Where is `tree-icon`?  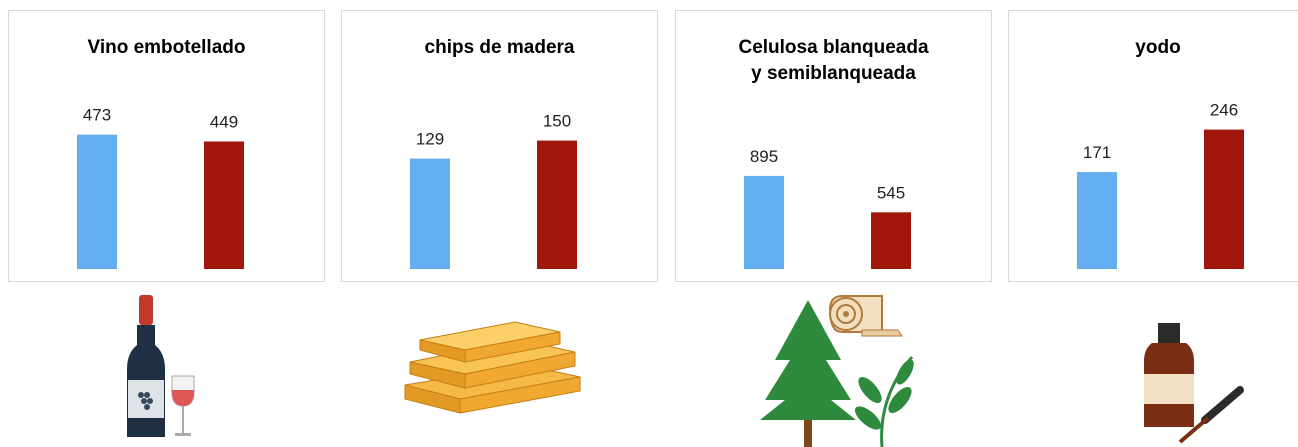
tree-icon is located at coordinates (837, 371).